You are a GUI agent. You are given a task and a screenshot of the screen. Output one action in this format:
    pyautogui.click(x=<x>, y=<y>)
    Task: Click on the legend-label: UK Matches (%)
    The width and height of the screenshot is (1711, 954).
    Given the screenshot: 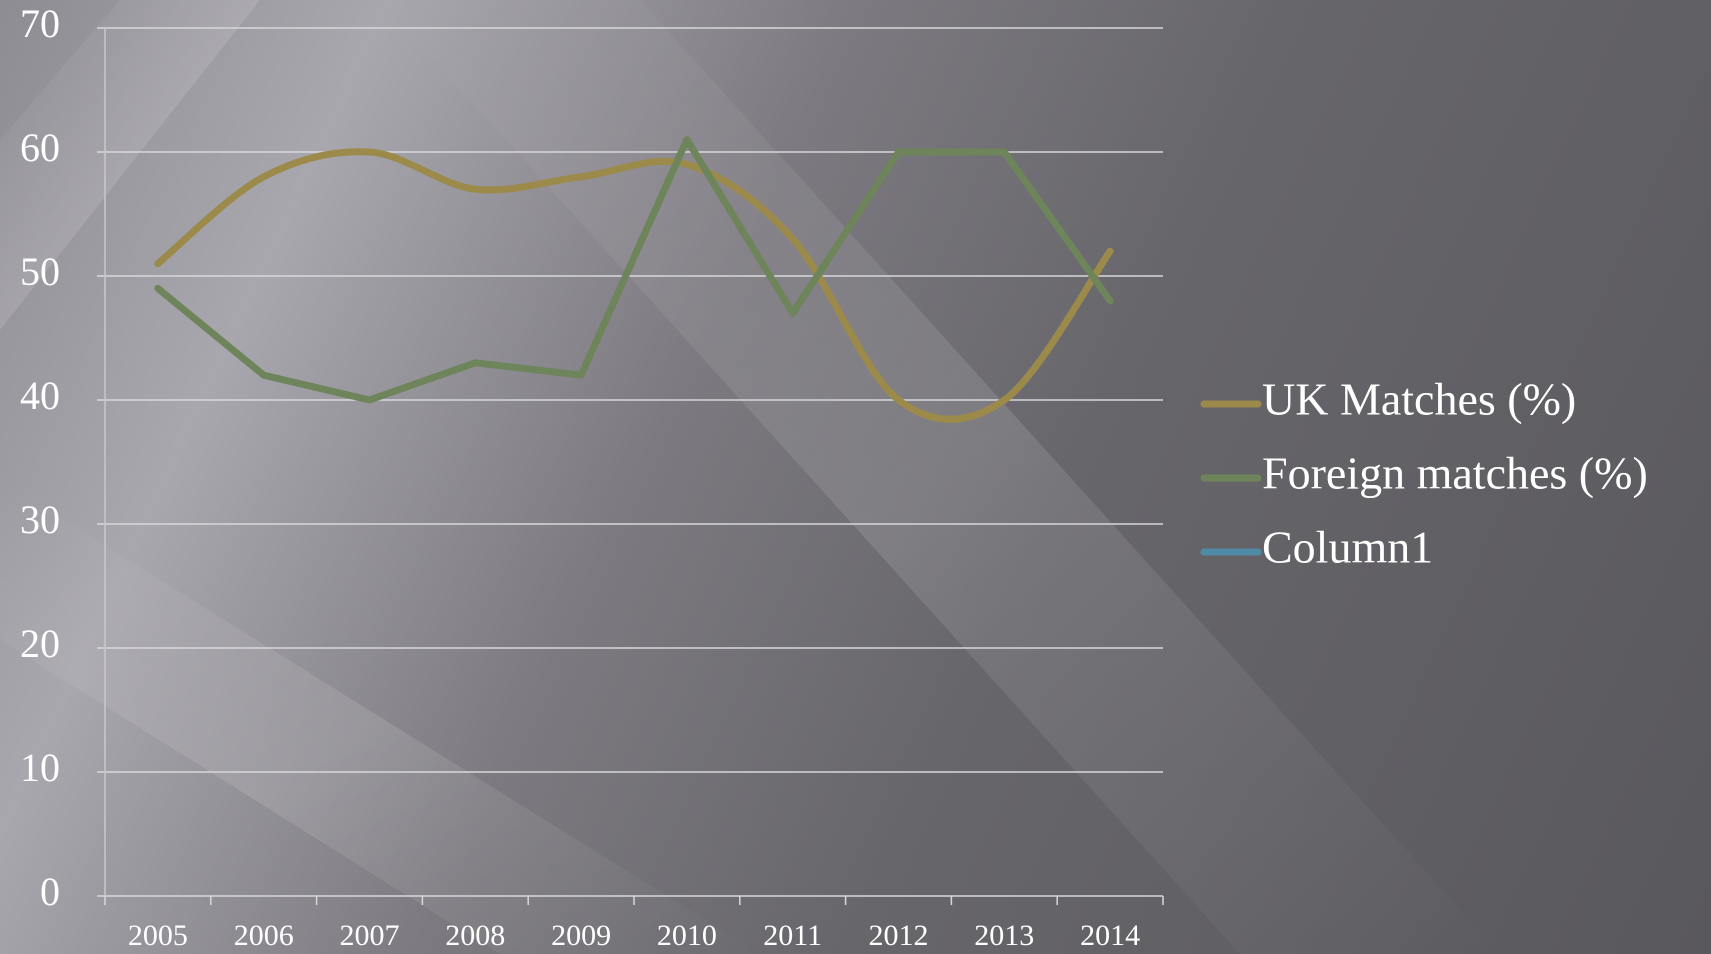 What is the action you would take?
    pyautogui.click(x=1419, y=399)
    